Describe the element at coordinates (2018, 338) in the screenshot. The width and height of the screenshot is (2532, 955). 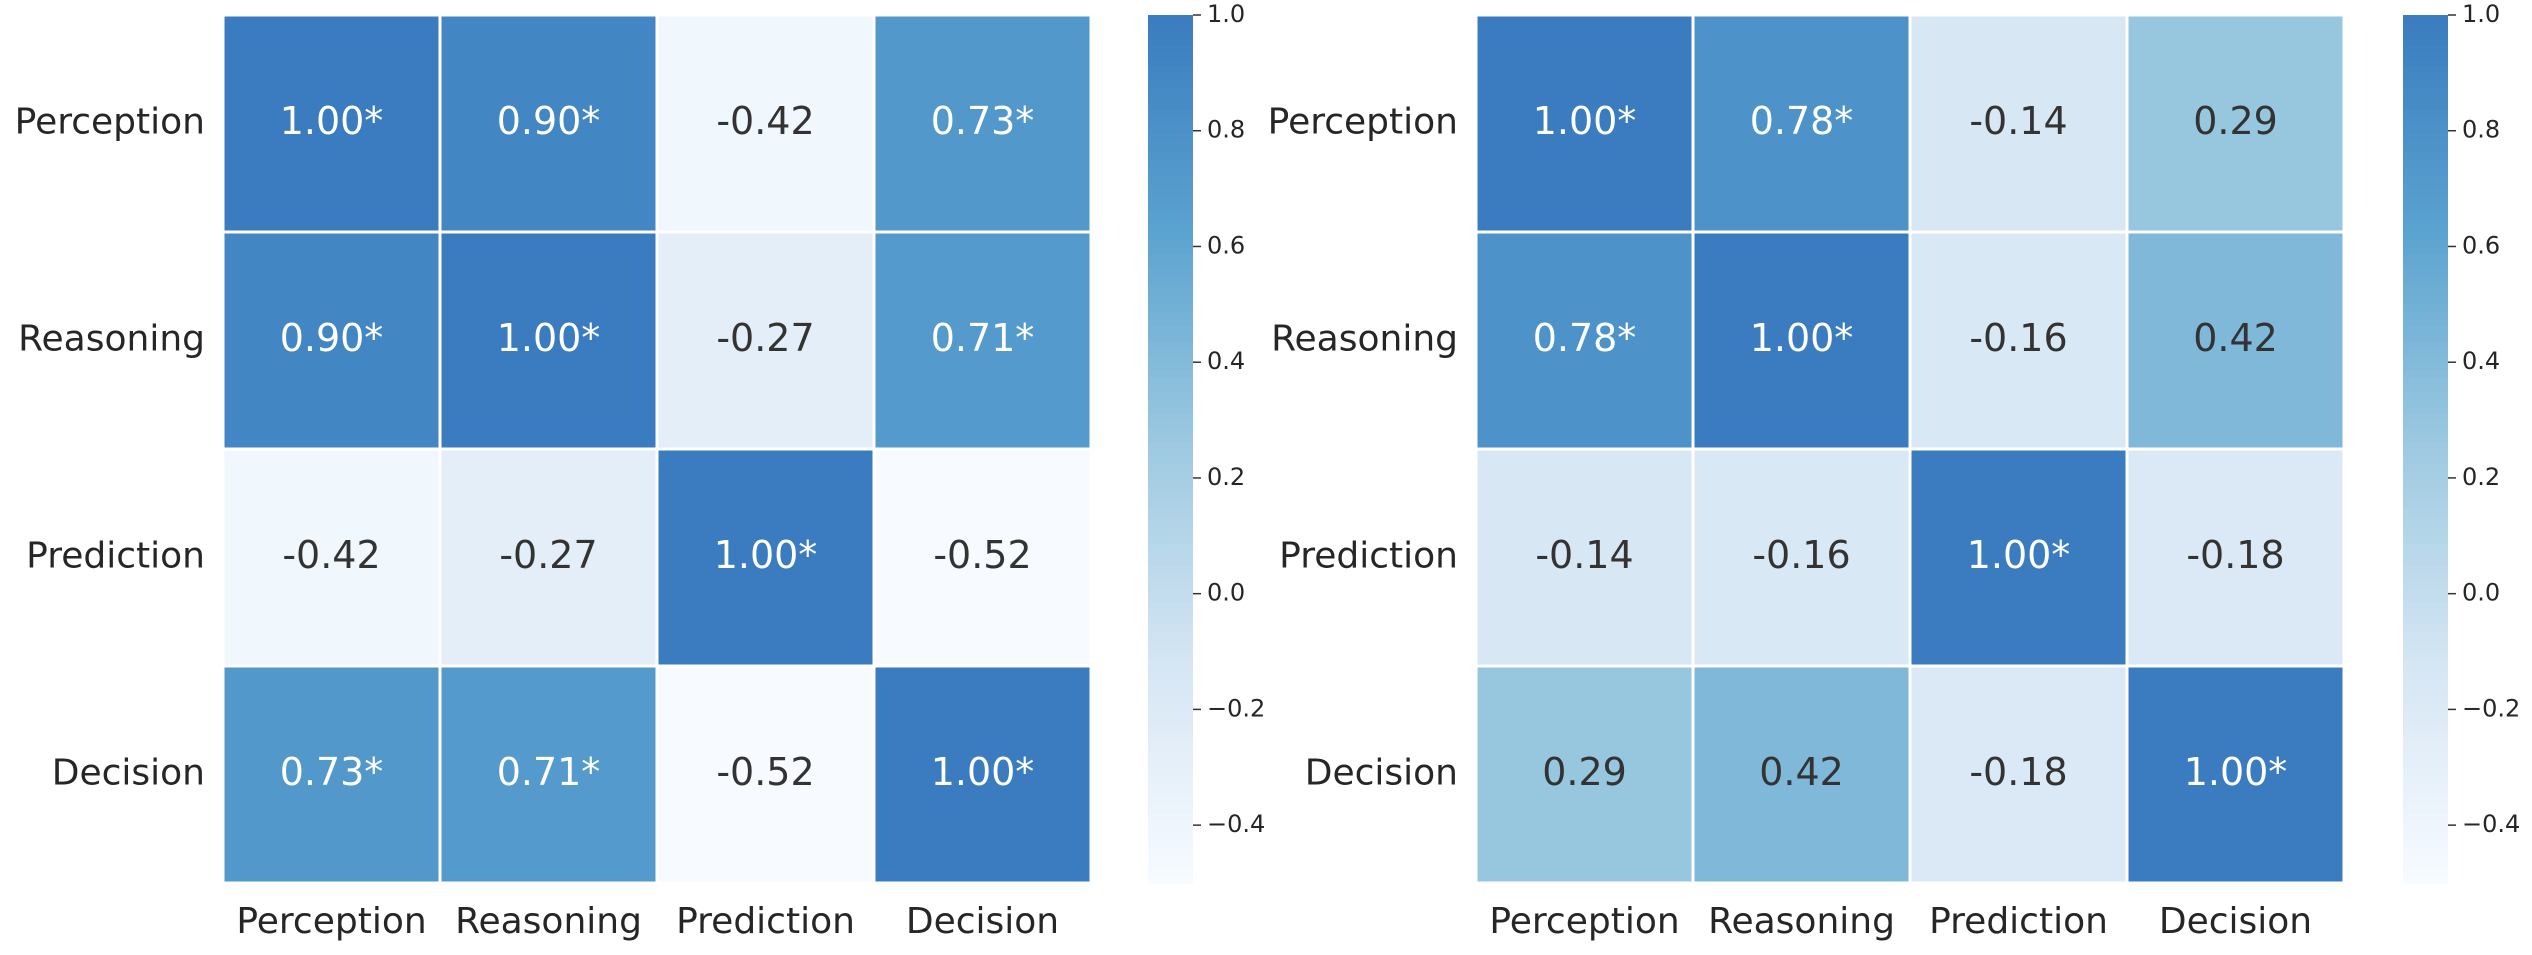
I see `cell-label: -0.16` at that location.